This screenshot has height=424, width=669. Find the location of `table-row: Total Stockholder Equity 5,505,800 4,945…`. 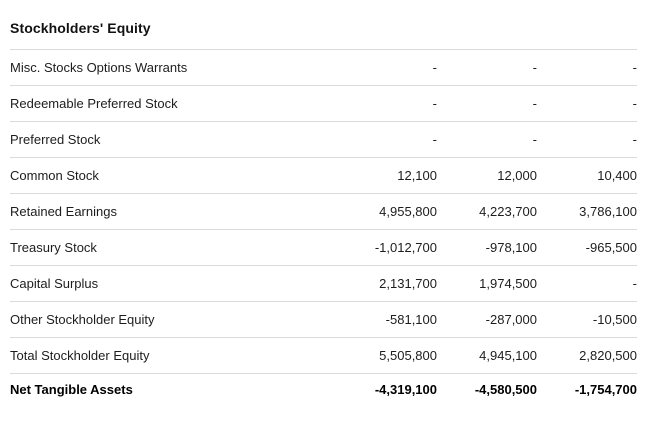

table-row: Total Stockholder Equity 5,505,800 4,945… is located at coordinates (323, 355).